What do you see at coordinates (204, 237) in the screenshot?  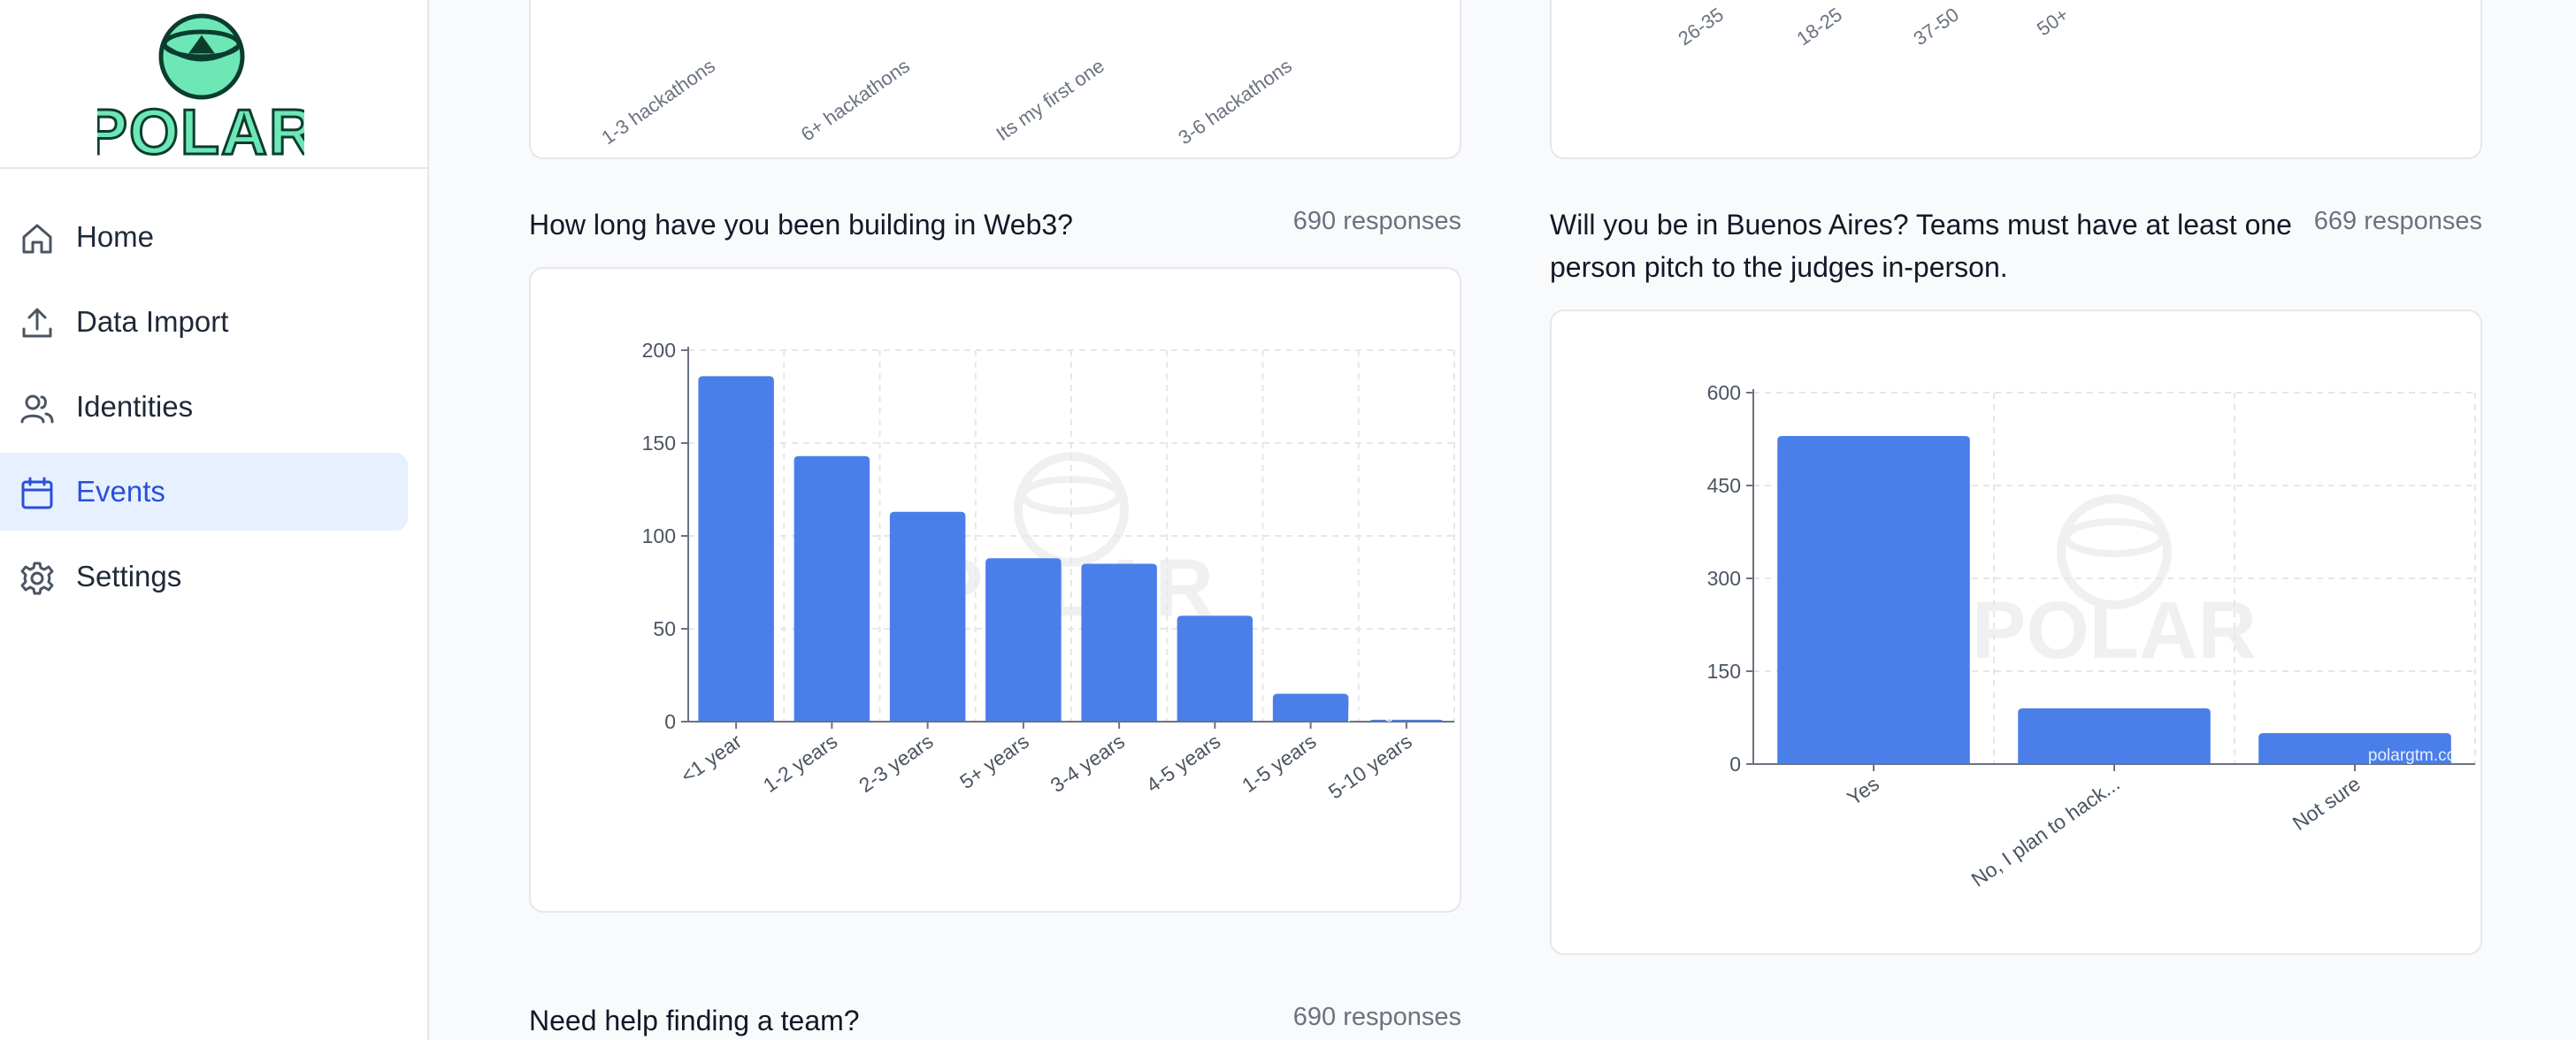 I see `sidebar-item-home: Home` at bounding box center [204, 237].